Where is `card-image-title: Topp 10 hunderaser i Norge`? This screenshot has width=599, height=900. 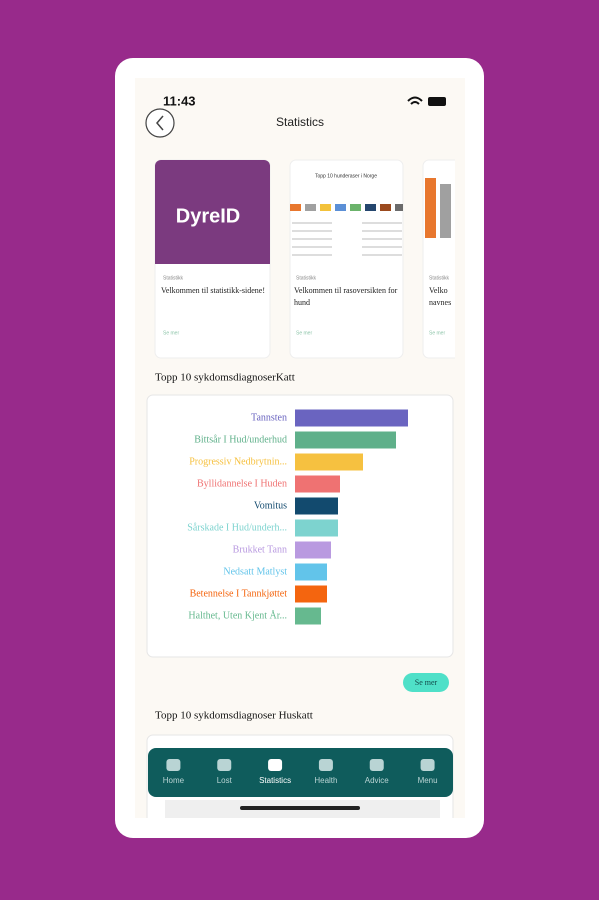
card-image-title: Topp 10 hunderaser i Norge is located at coordinates (346, 176).